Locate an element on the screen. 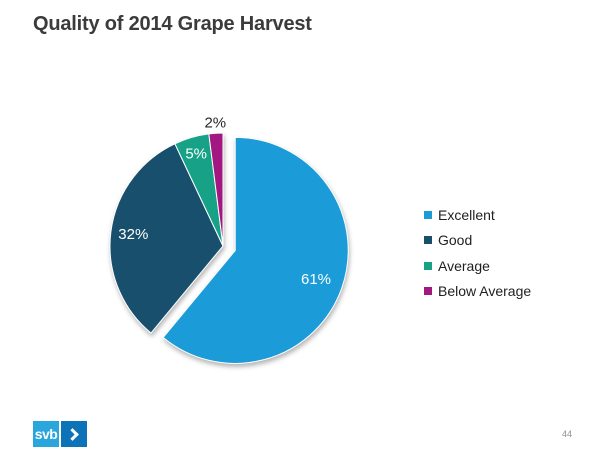 The width and height of the screenshot is (610, 456). slice-label: 2% is located at coordinates (215, 123).